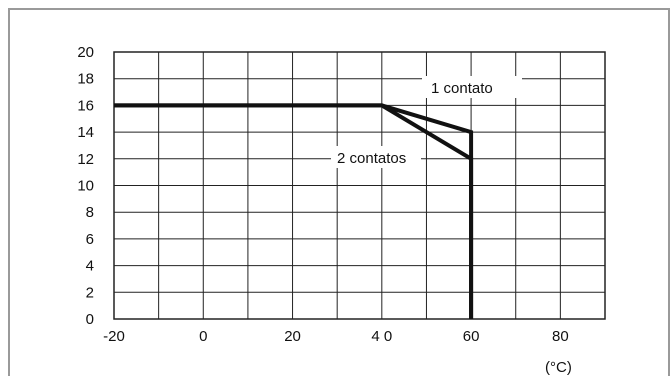 The image size is (670, 376). Describe the element at coordinates (558, 367) in the screenshot. I see `x-unit-label: (°C)` at that location.